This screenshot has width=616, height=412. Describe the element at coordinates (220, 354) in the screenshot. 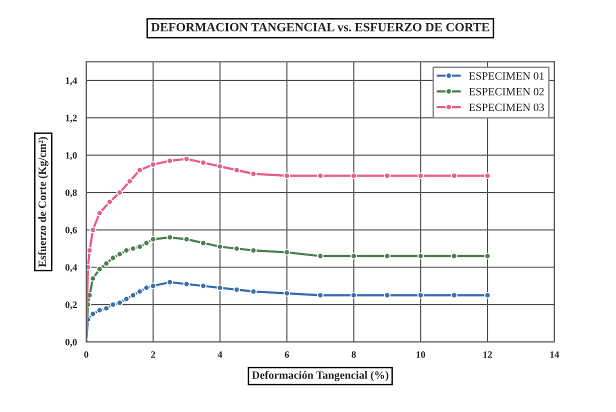

I see `x-tick-label: 4` at that location.